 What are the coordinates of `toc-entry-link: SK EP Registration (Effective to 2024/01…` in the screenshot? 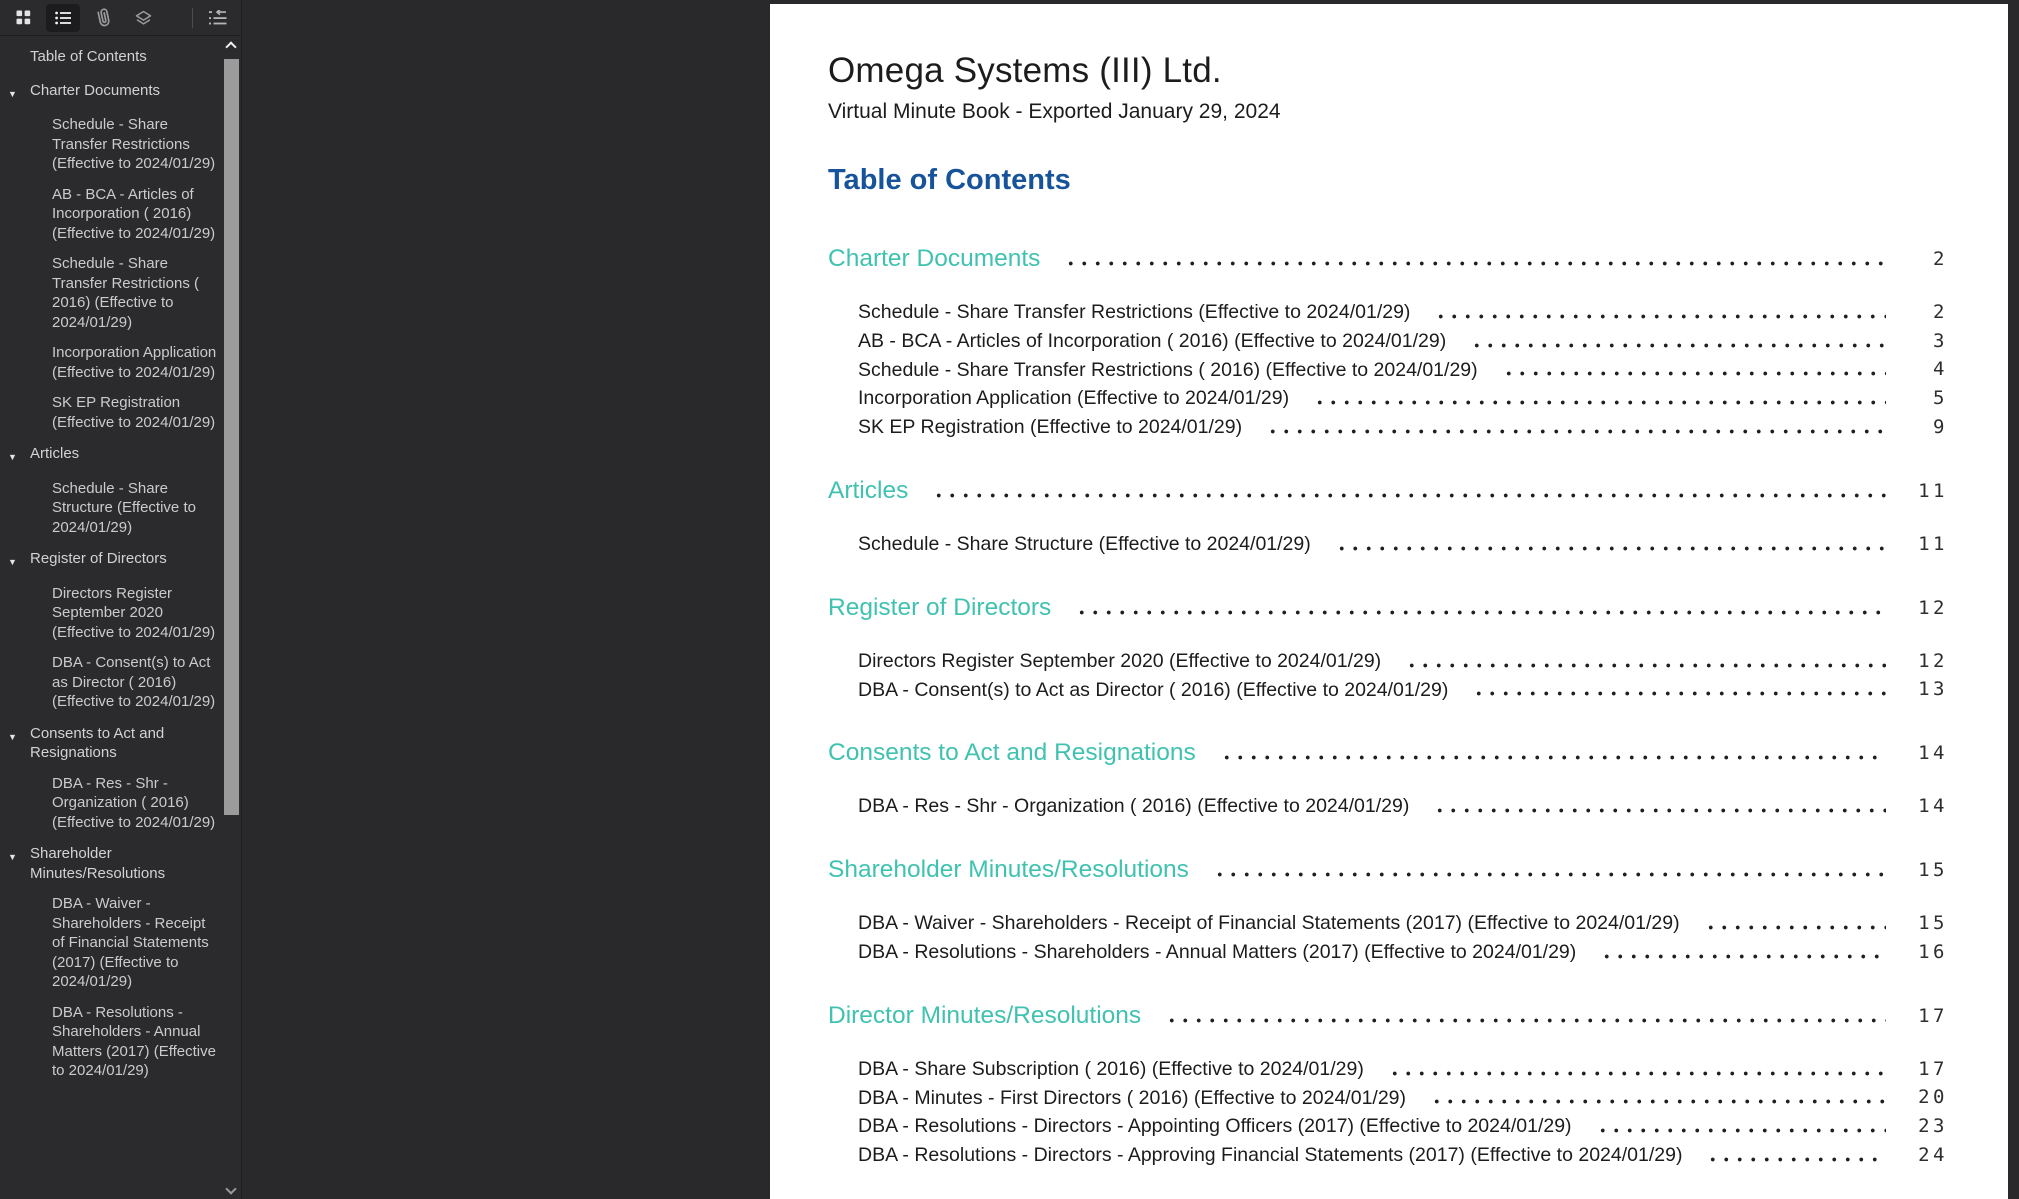 It's located at (1050, 427).